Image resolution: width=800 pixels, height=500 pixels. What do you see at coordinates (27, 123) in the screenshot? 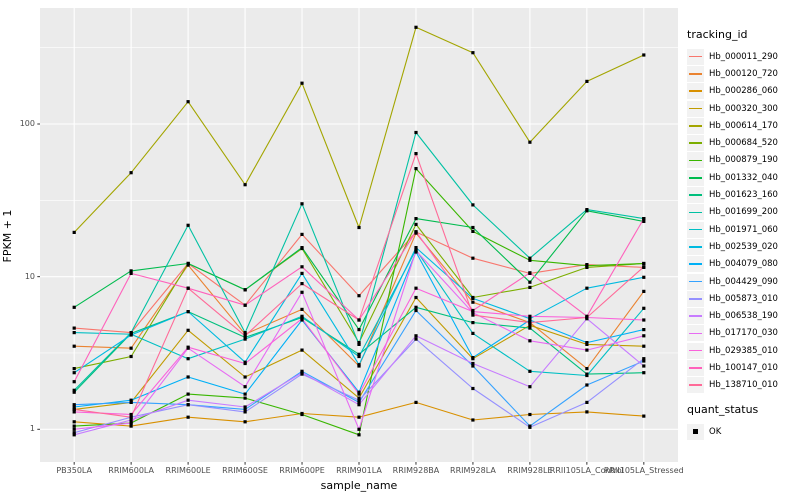
I see `y-tick-label: 100` at bounding box center [27, 123].